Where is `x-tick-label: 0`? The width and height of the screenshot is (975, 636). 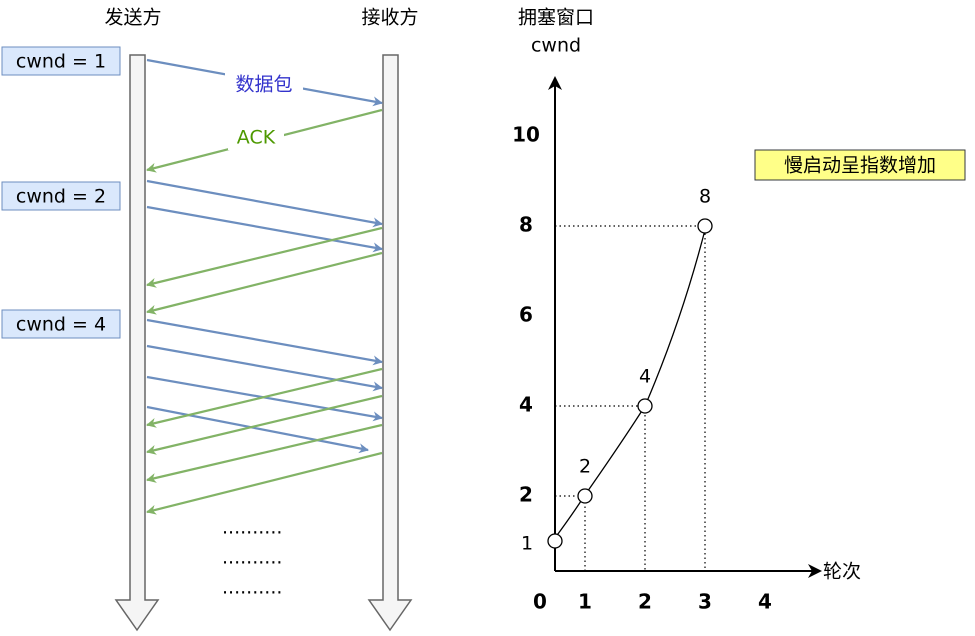 x-tick-label: 0 is located at coordinates (540, 602).